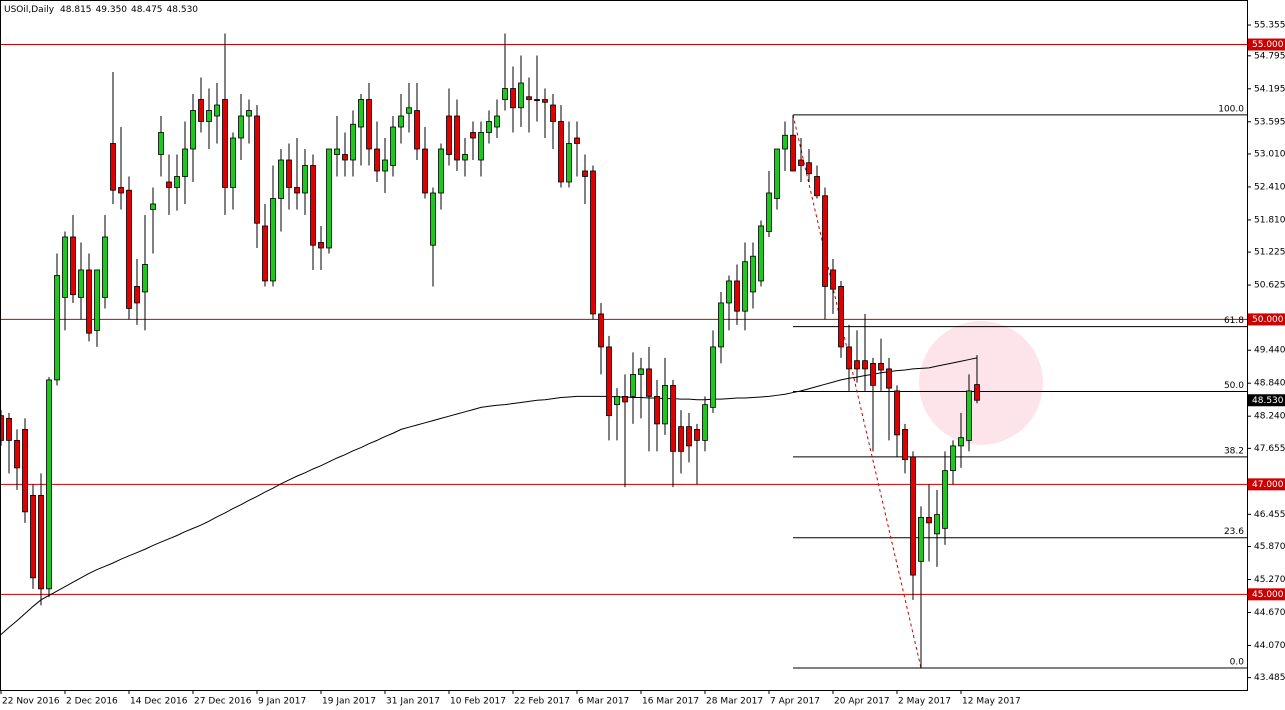  Describe the element at coordinates (1268, 595) in the screenshot. I see `price-tag-label: 45.000` at that location.